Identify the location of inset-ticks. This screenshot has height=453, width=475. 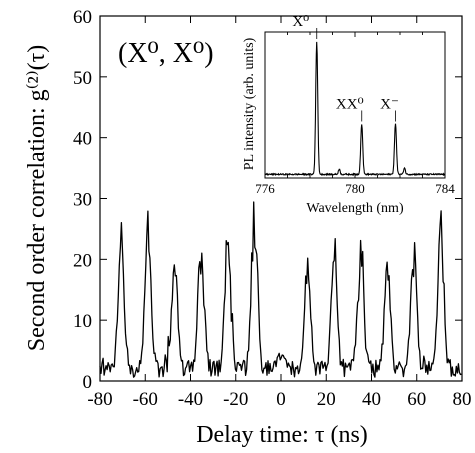
(355, 105).